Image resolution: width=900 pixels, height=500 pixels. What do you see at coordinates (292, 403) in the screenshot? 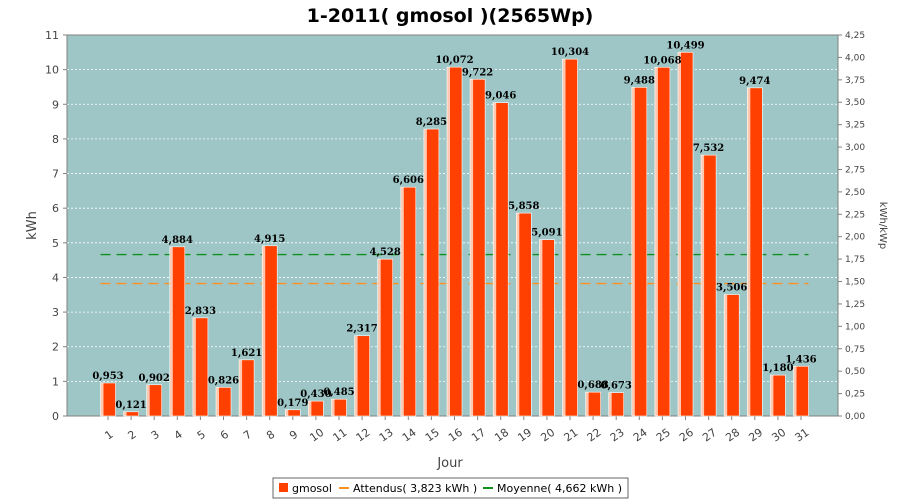
I see `data-label: 0,179` at bounding box center [292, 403].